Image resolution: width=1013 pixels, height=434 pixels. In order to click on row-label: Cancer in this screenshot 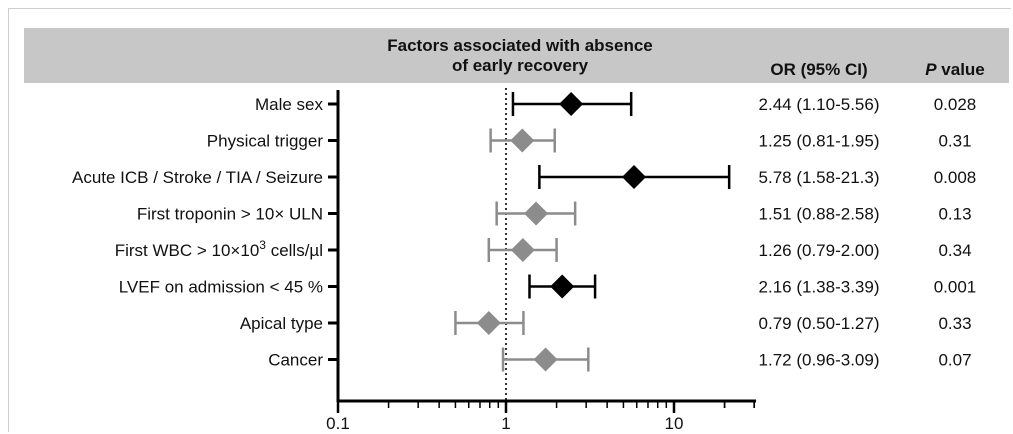, I will do `click(295, 360)`.